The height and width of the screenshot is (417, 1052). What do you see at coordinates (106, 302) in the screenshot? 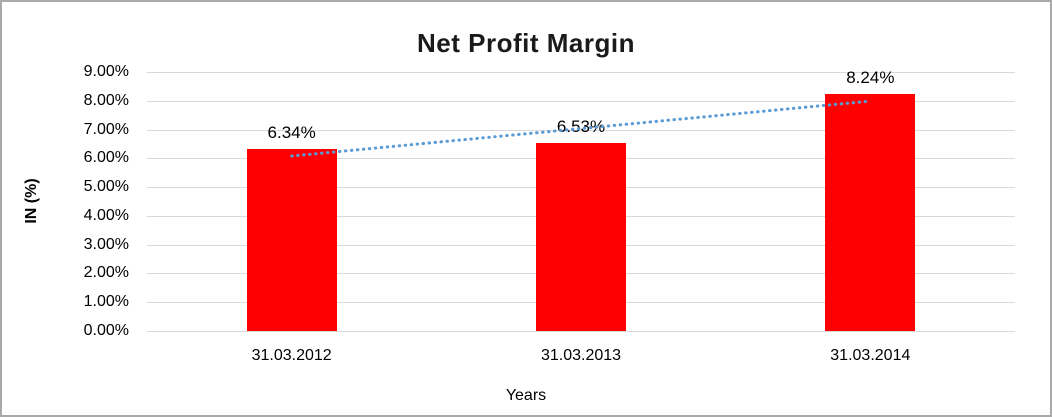
I see `y-tick-label: 1.00%` at bounding box center [106, 302].